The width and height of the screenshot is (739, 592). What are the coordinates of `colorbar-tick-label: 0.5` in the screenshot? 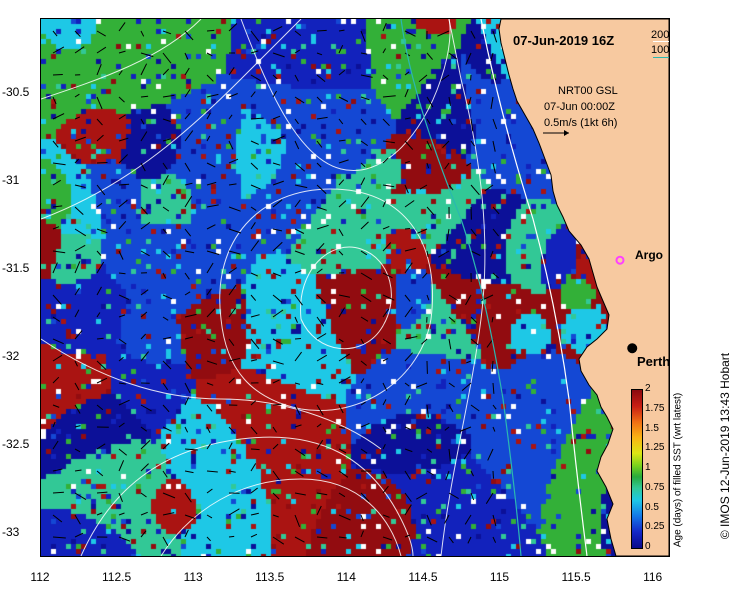 It's located at (652, 507).